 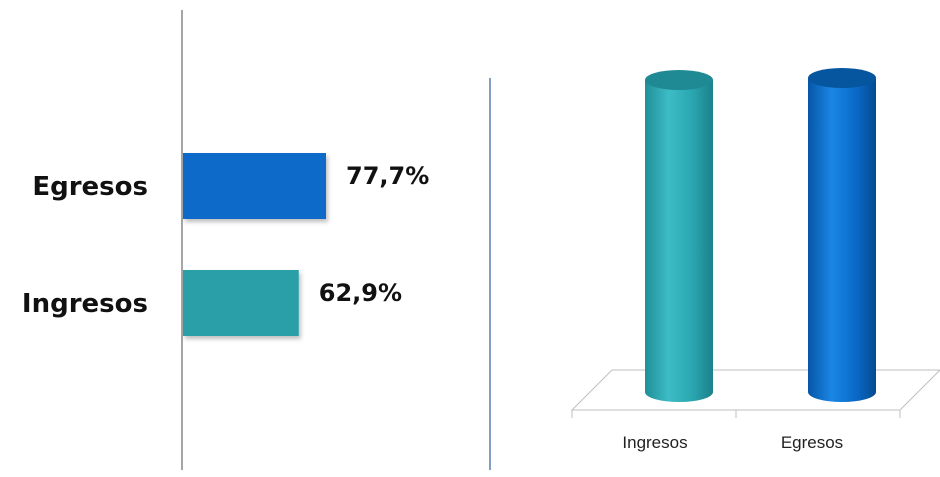 I want to click on x-tick-label-ingresos: Ingresos, so click(x=654, y=442).